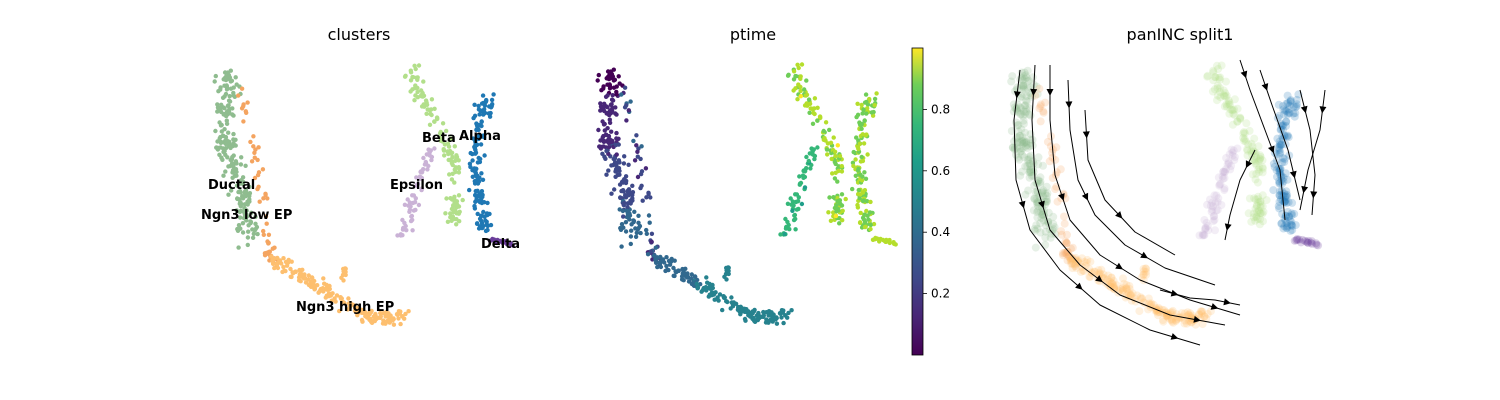 The image size is (1500, 400). I want to click on colorbar-ticks: 0.2 0.4 0.6 0.8, so click(936, 201).